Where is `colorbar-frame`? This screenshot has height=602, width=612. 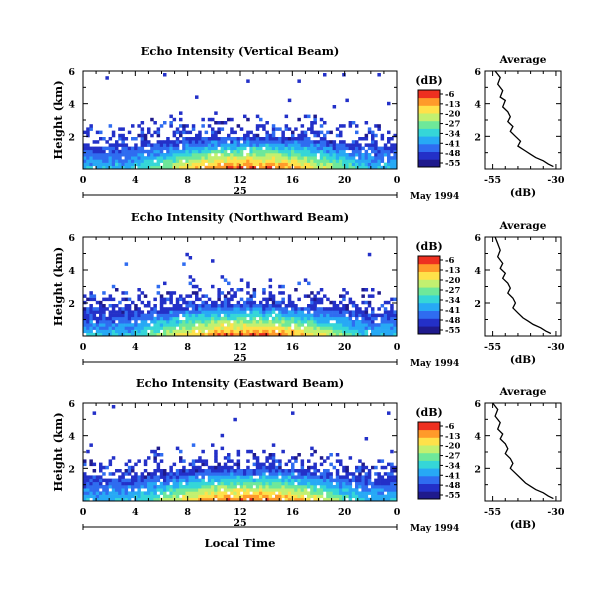
colorbar-frame is located at coordinates (429, 128).